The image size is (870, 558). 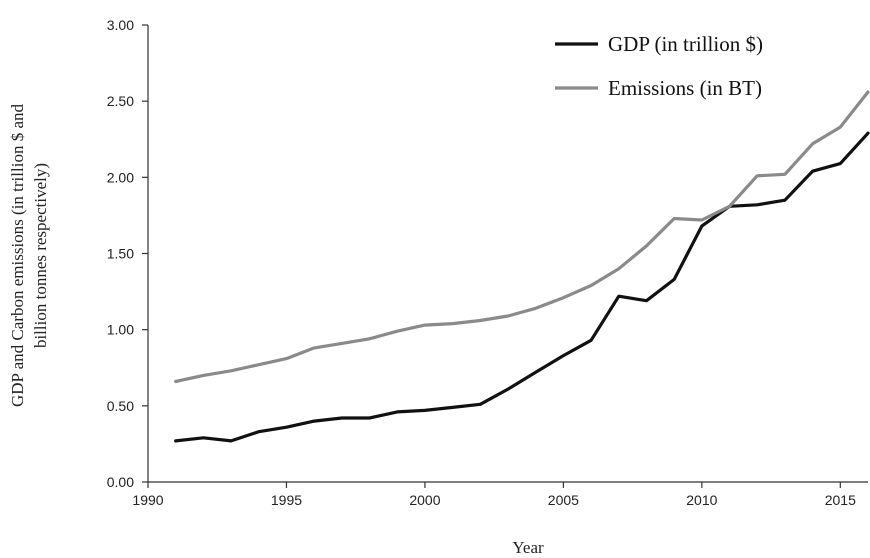 I want to click on y-tick-label: 2.50, so click(x=120, y=101).